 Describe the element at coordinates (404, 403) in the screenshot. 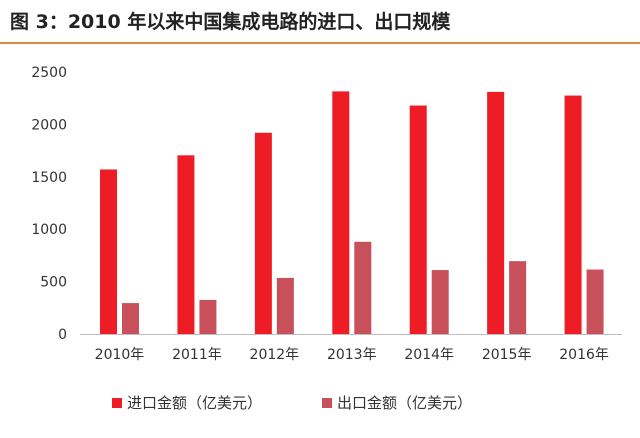

I see `legend-label: 出口金额（亿美元）` at that location.